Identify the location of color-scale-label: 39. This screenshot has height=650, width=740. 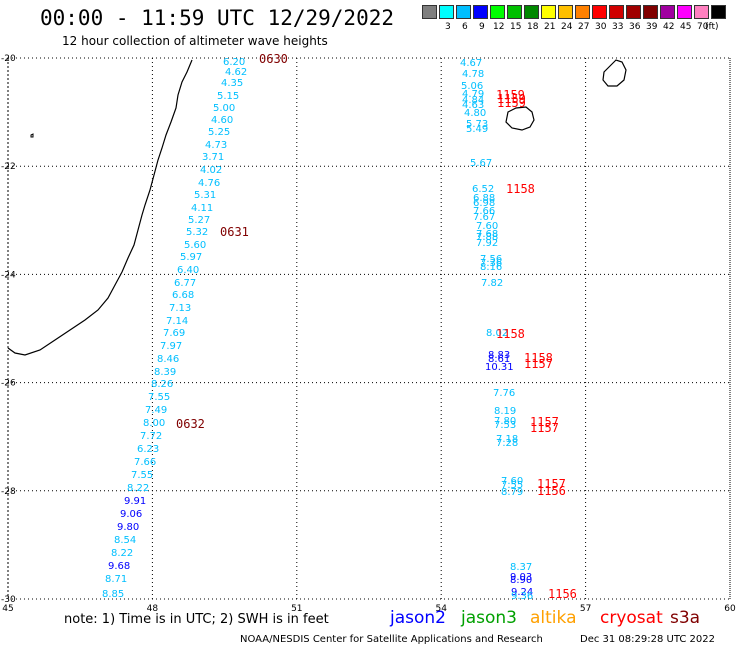
(652, 27).